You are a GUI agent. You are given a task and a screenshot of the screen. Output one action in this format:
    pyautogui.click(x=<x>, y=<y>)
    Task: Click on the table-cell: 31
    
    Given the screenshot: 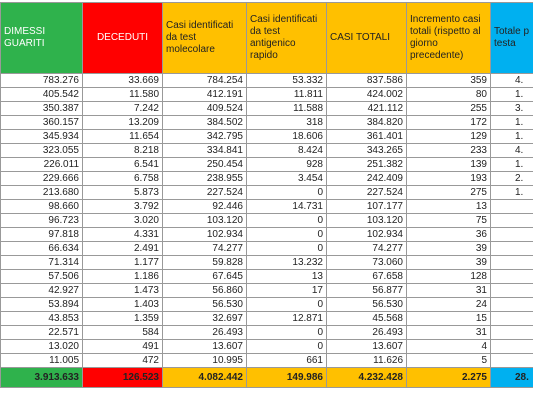 What is the action you would take?
    pyautogui.click(x=448, y=290)
    